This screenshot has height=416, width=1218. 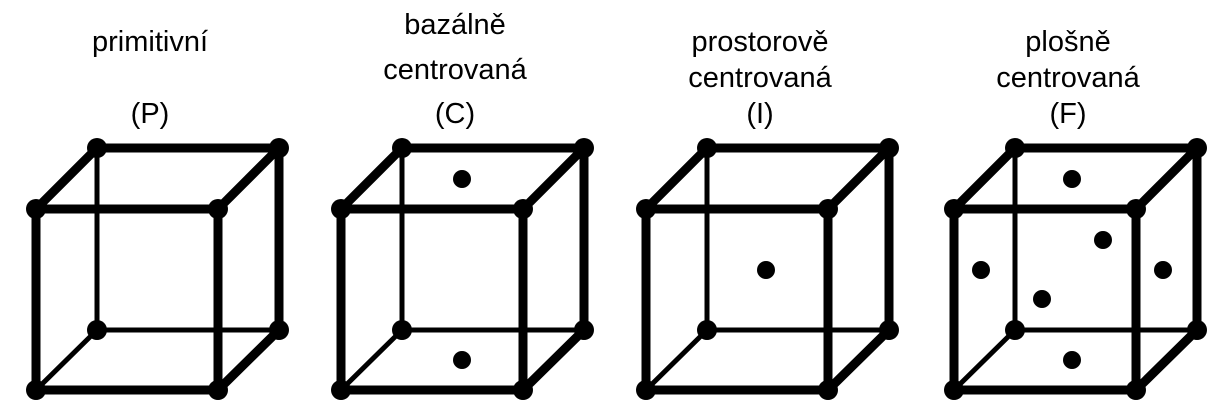 What do you see at coordinates (1068, 114) in the screenshot?
I see `lattice-symbol: (F)` at bounding box center [1068, 114].